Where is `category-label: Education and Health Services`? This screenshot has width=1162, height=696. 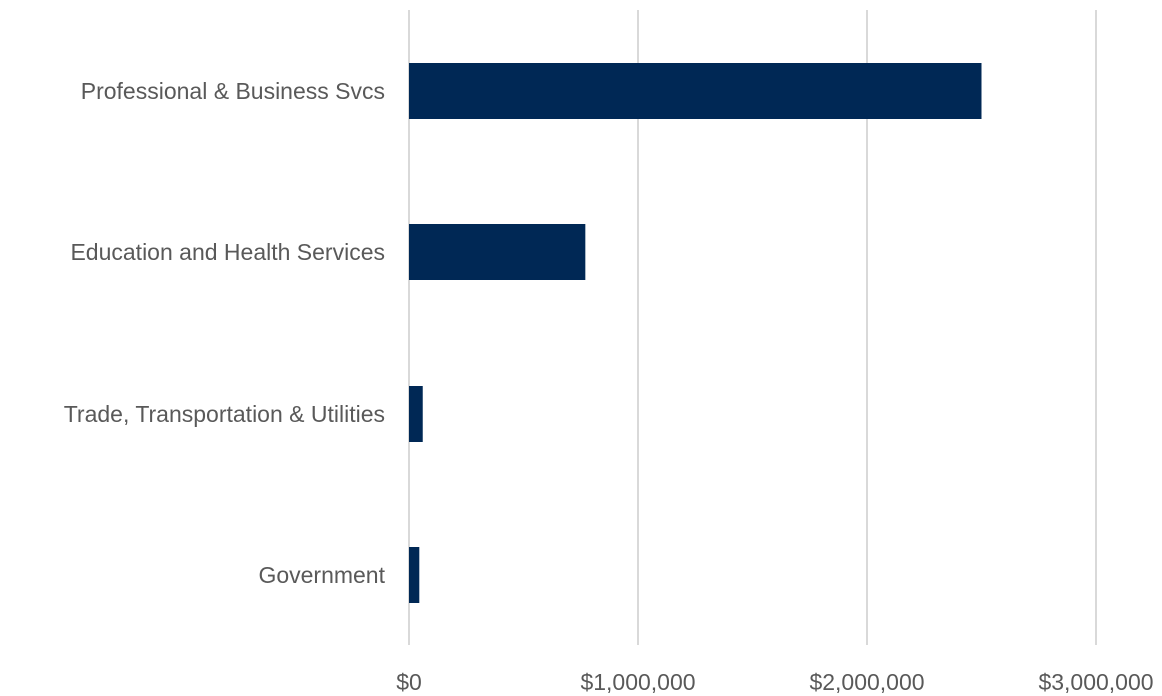
category-label: Education and Health Services is located at coordinates (227, 252).